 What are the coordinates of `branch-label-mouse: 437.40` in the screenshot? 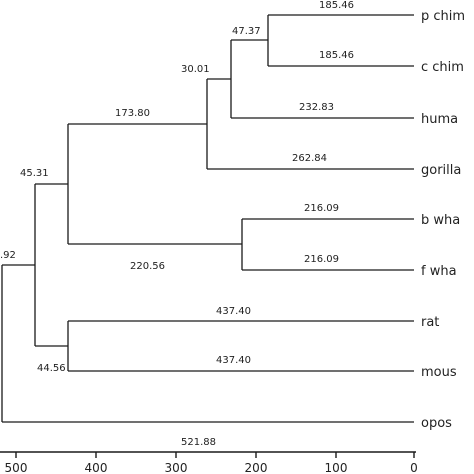 It's located at (233, 360).